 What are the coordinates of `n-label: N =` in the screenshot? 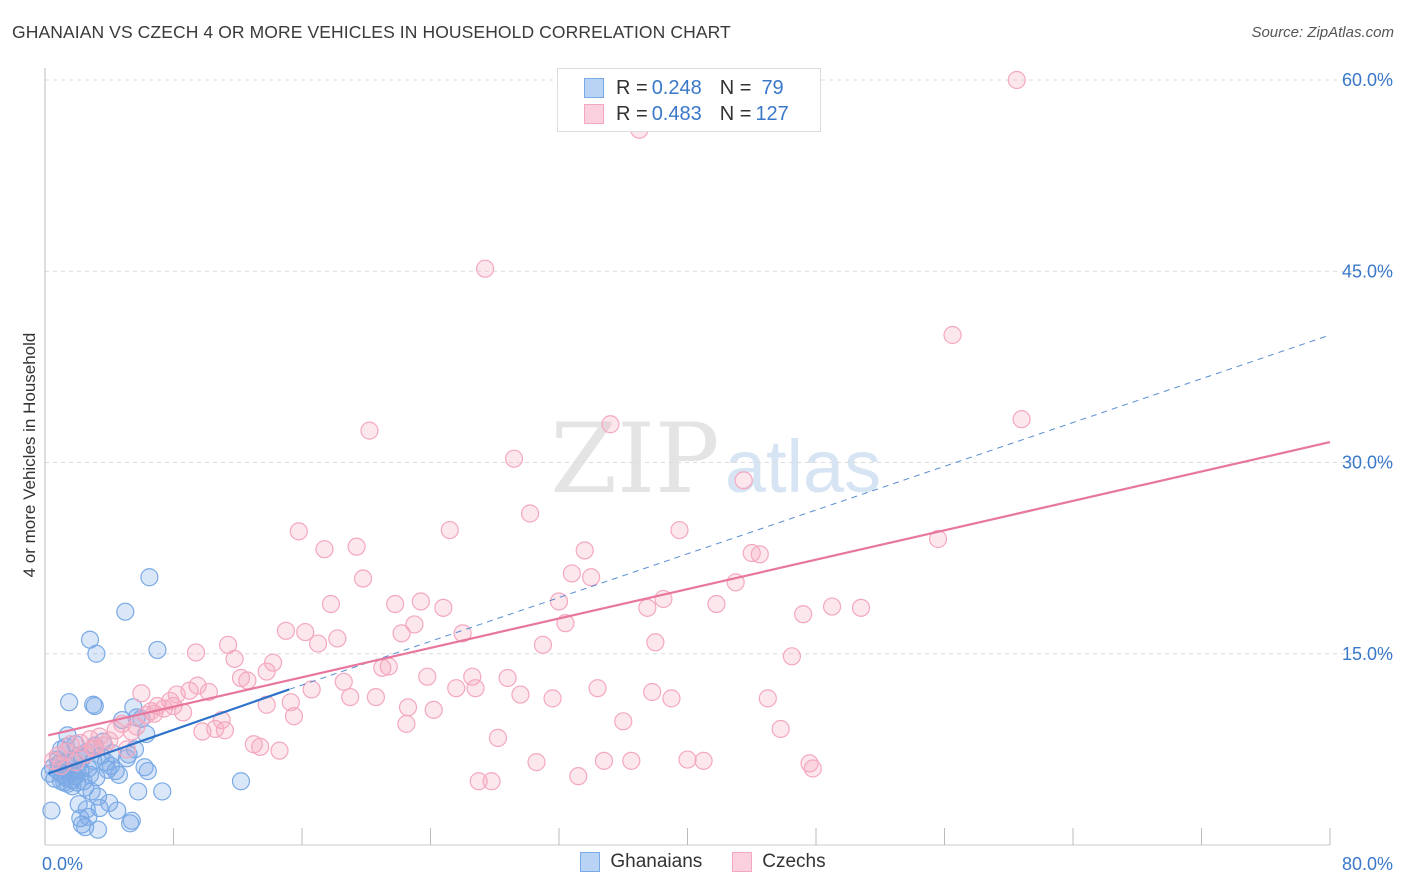 It's located at (735, 113).